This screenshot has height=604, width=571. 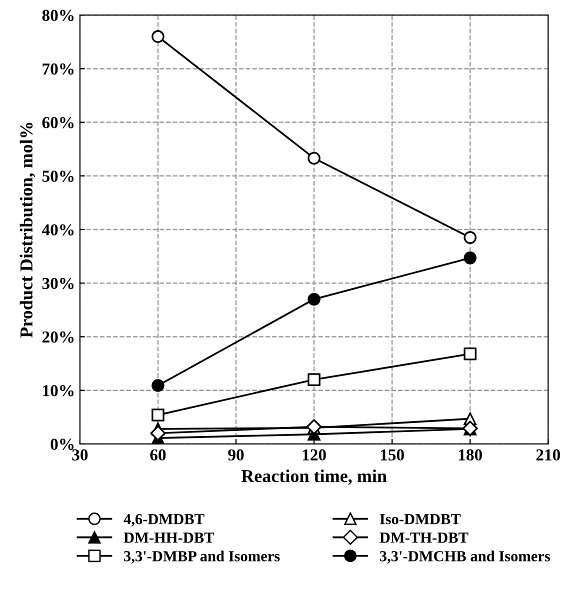 What do you see at coordinates (465, 557) in the screenshot?
I see `legend-label: 3,3'-DMCHB and Isomers` at bounding box center [465, 557].